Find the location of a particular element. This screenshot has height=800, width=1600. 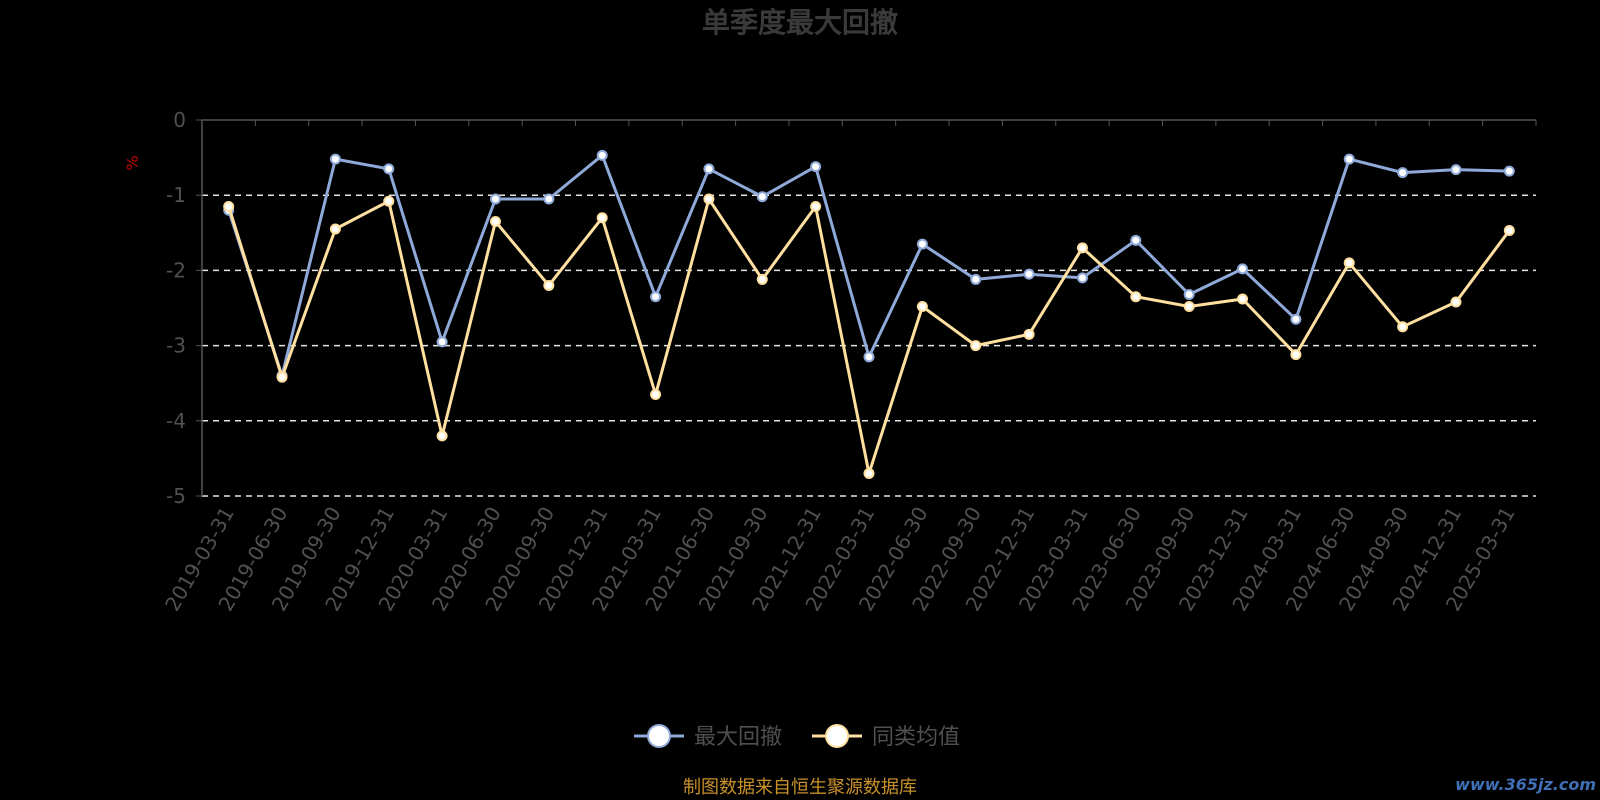

y-tick-label: 0 is located at coordinates (179, 120).